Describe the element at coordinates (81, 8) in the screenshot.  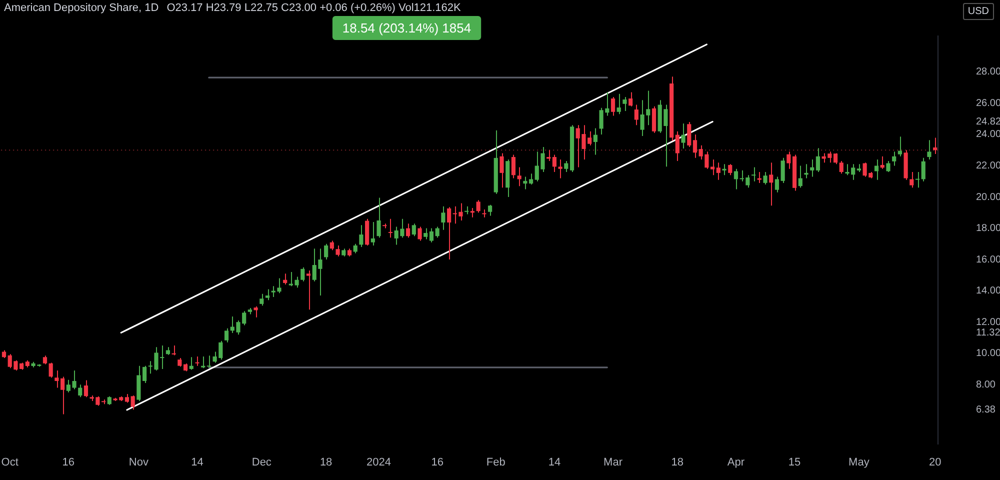
I see `chart-title: American Depository Share, 1D` at that location.